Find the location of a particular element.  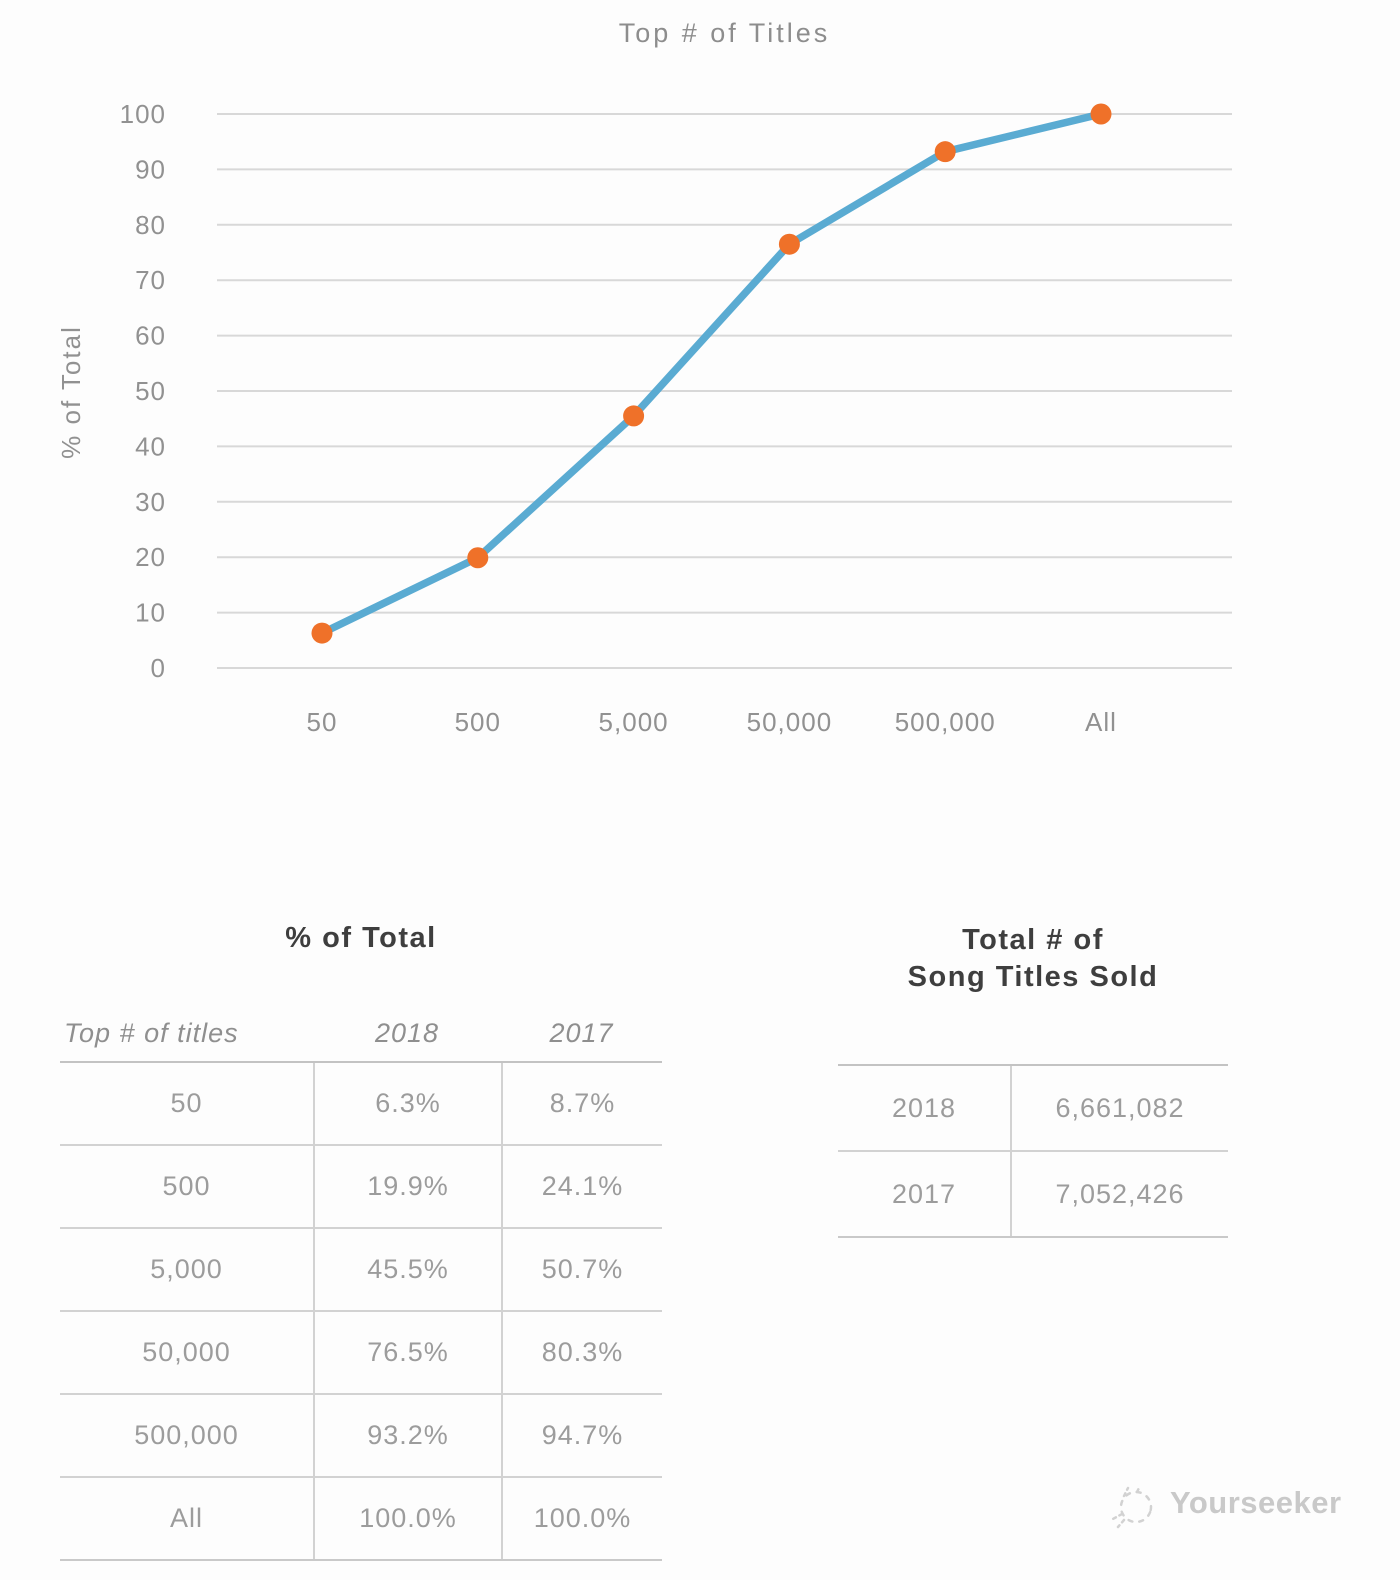

table-row: 500,000 93.2% 94.7% is located at coordinates (361, 1436).